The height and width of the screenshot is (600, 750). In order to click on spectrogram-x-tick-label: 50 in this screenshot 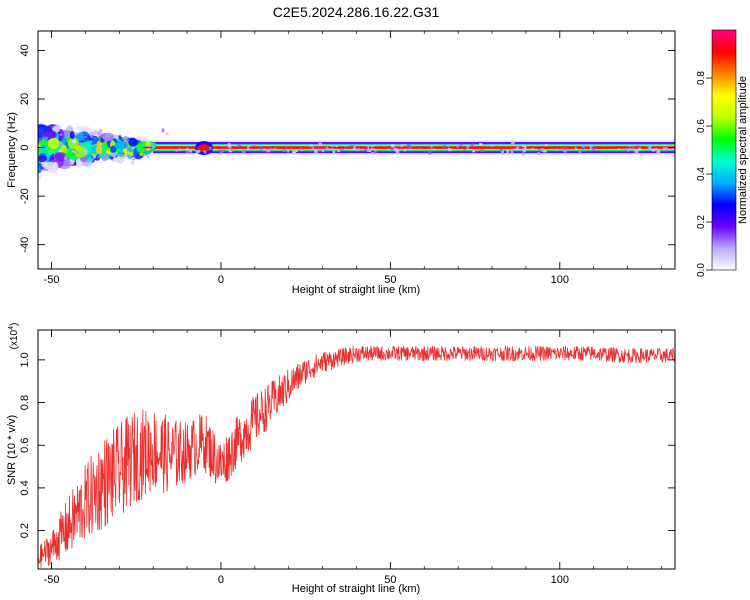, I will do `click(390, 280)`.